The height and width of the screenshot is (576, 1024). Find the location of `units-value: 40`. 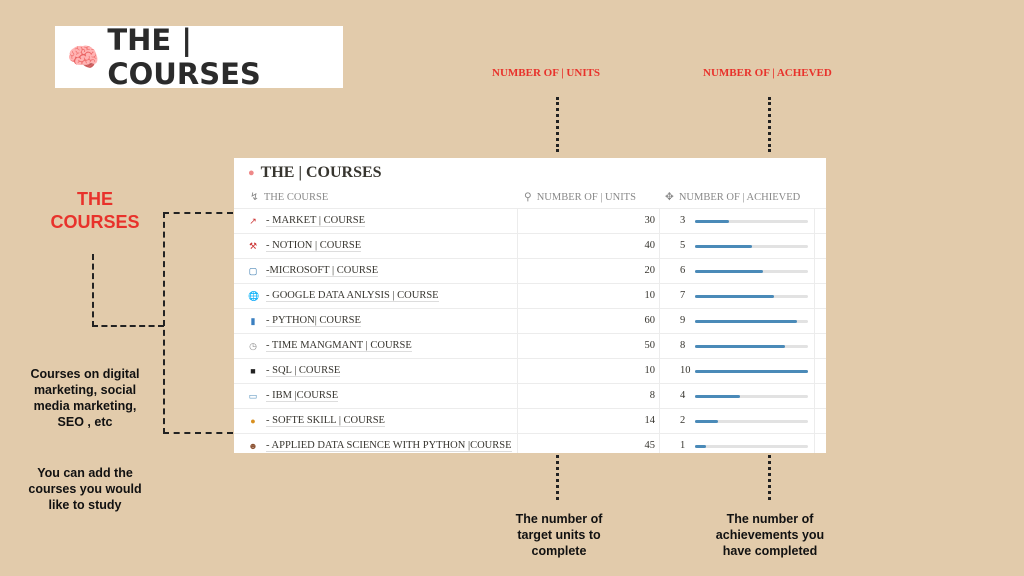

units-value: 40 is located at coordinates (650, 245).